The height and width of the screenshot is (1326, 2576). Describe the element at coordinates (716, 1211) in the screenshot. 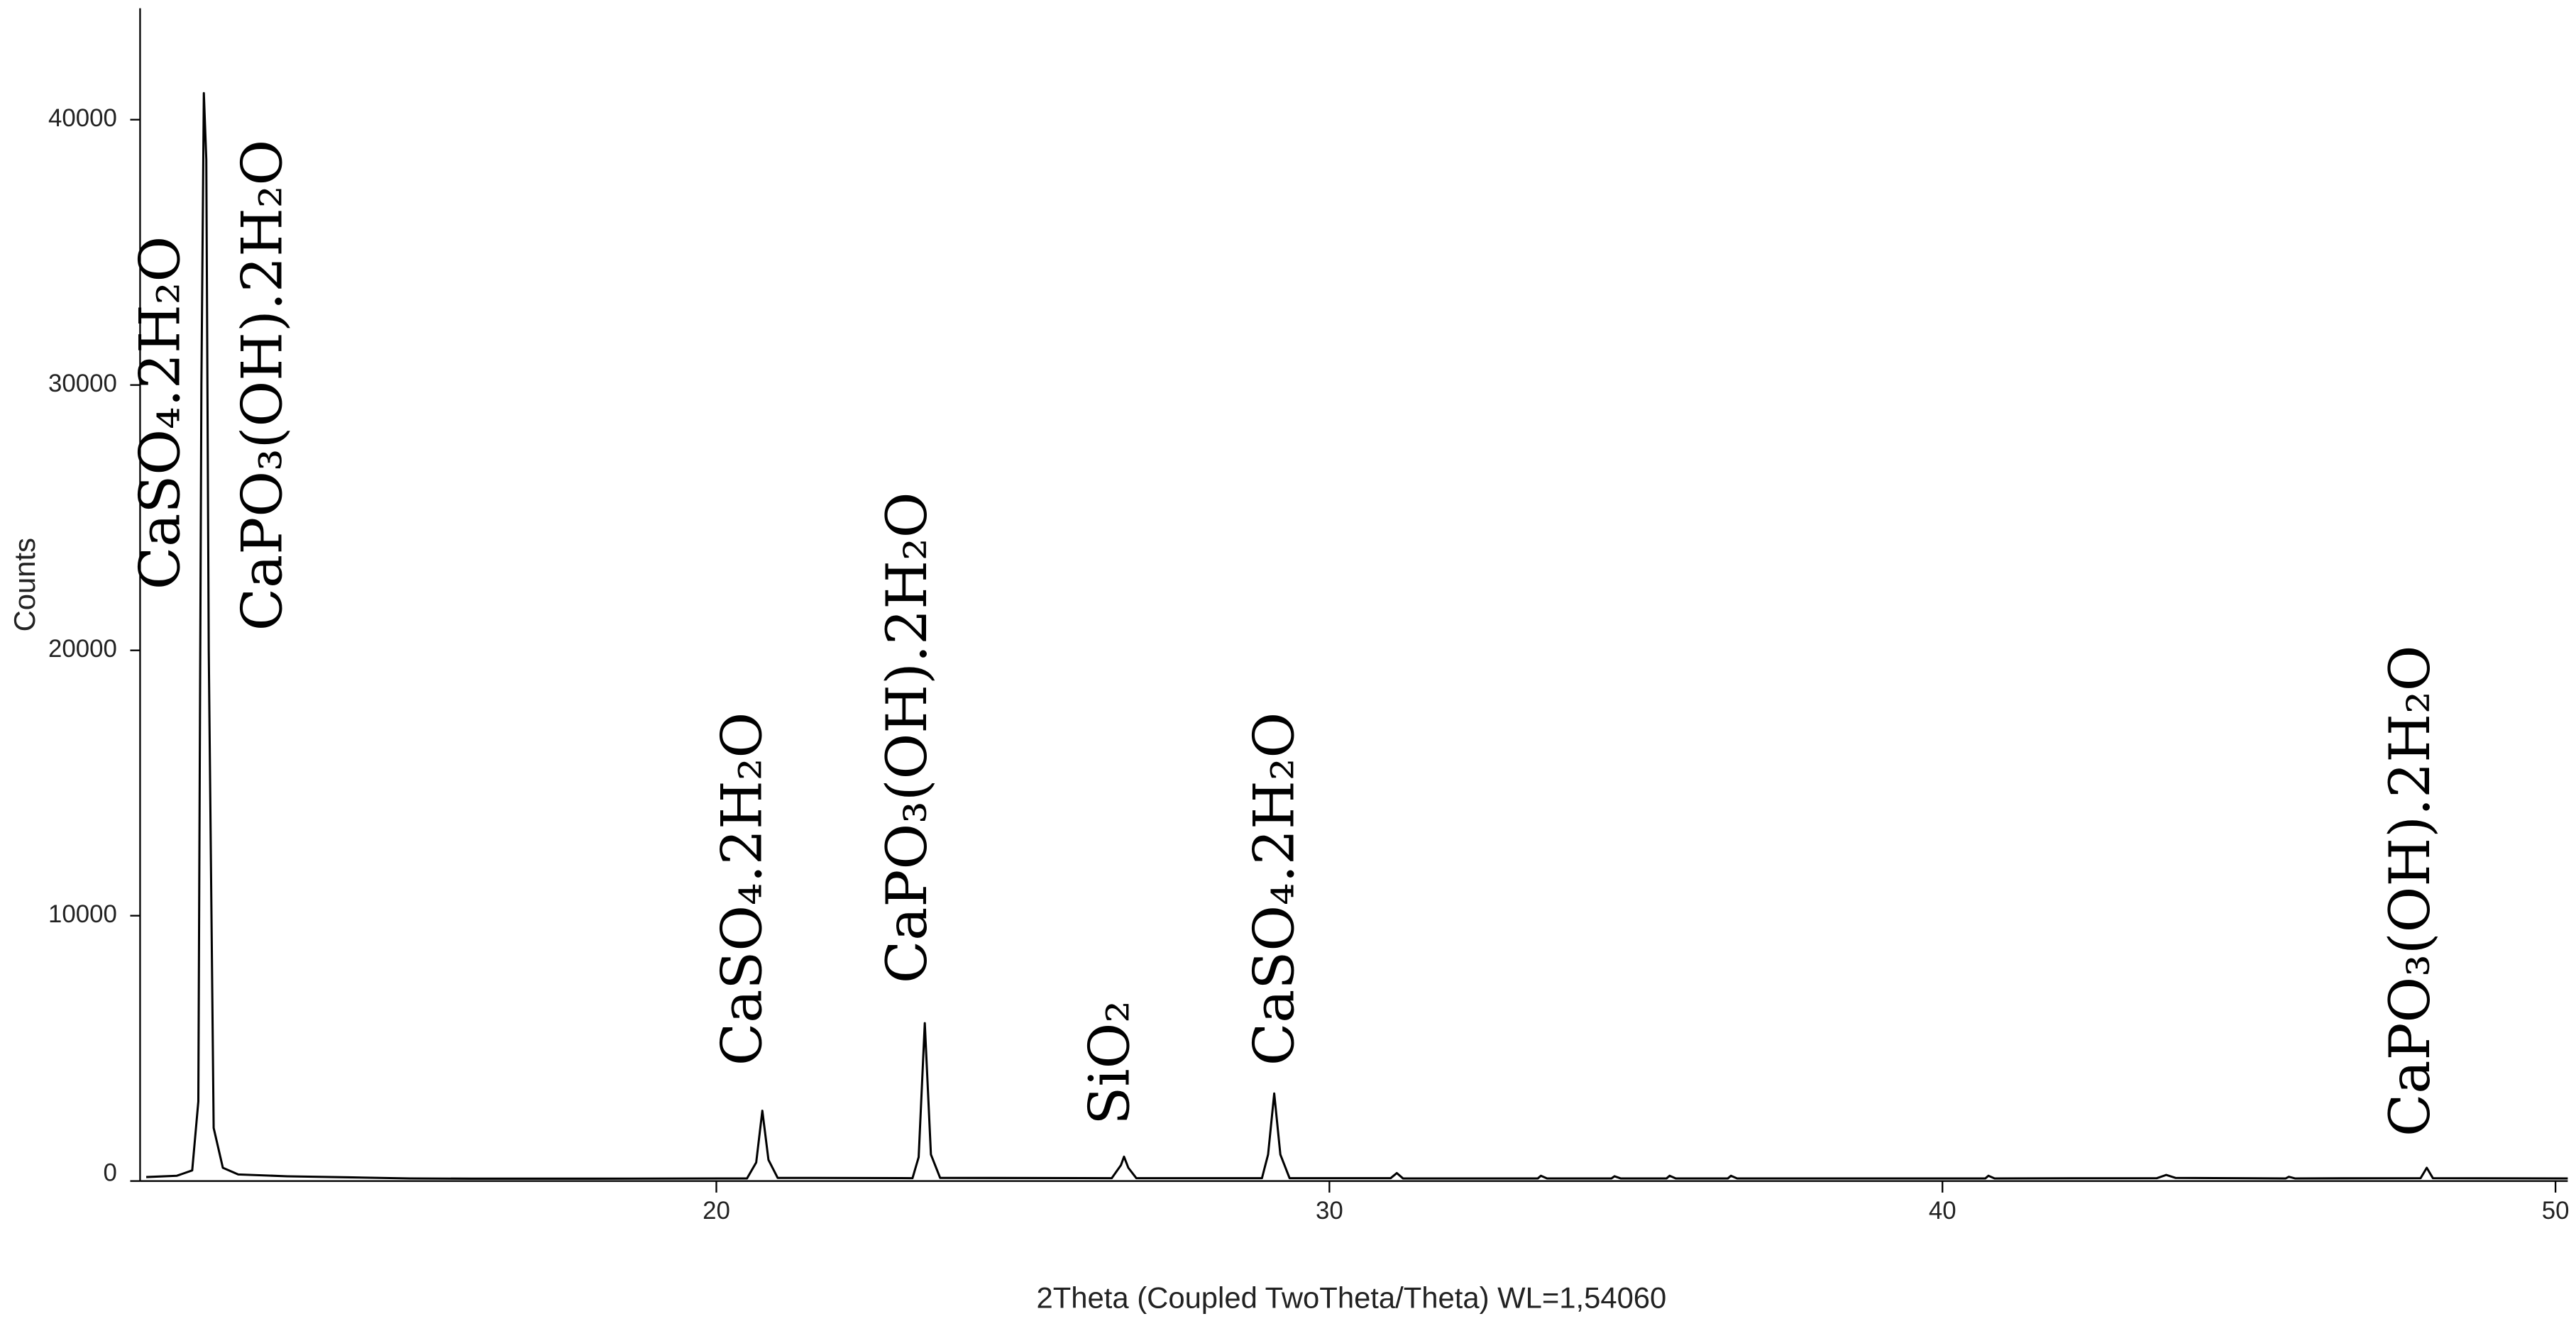

I see `x-tick-label: 20` at that location.